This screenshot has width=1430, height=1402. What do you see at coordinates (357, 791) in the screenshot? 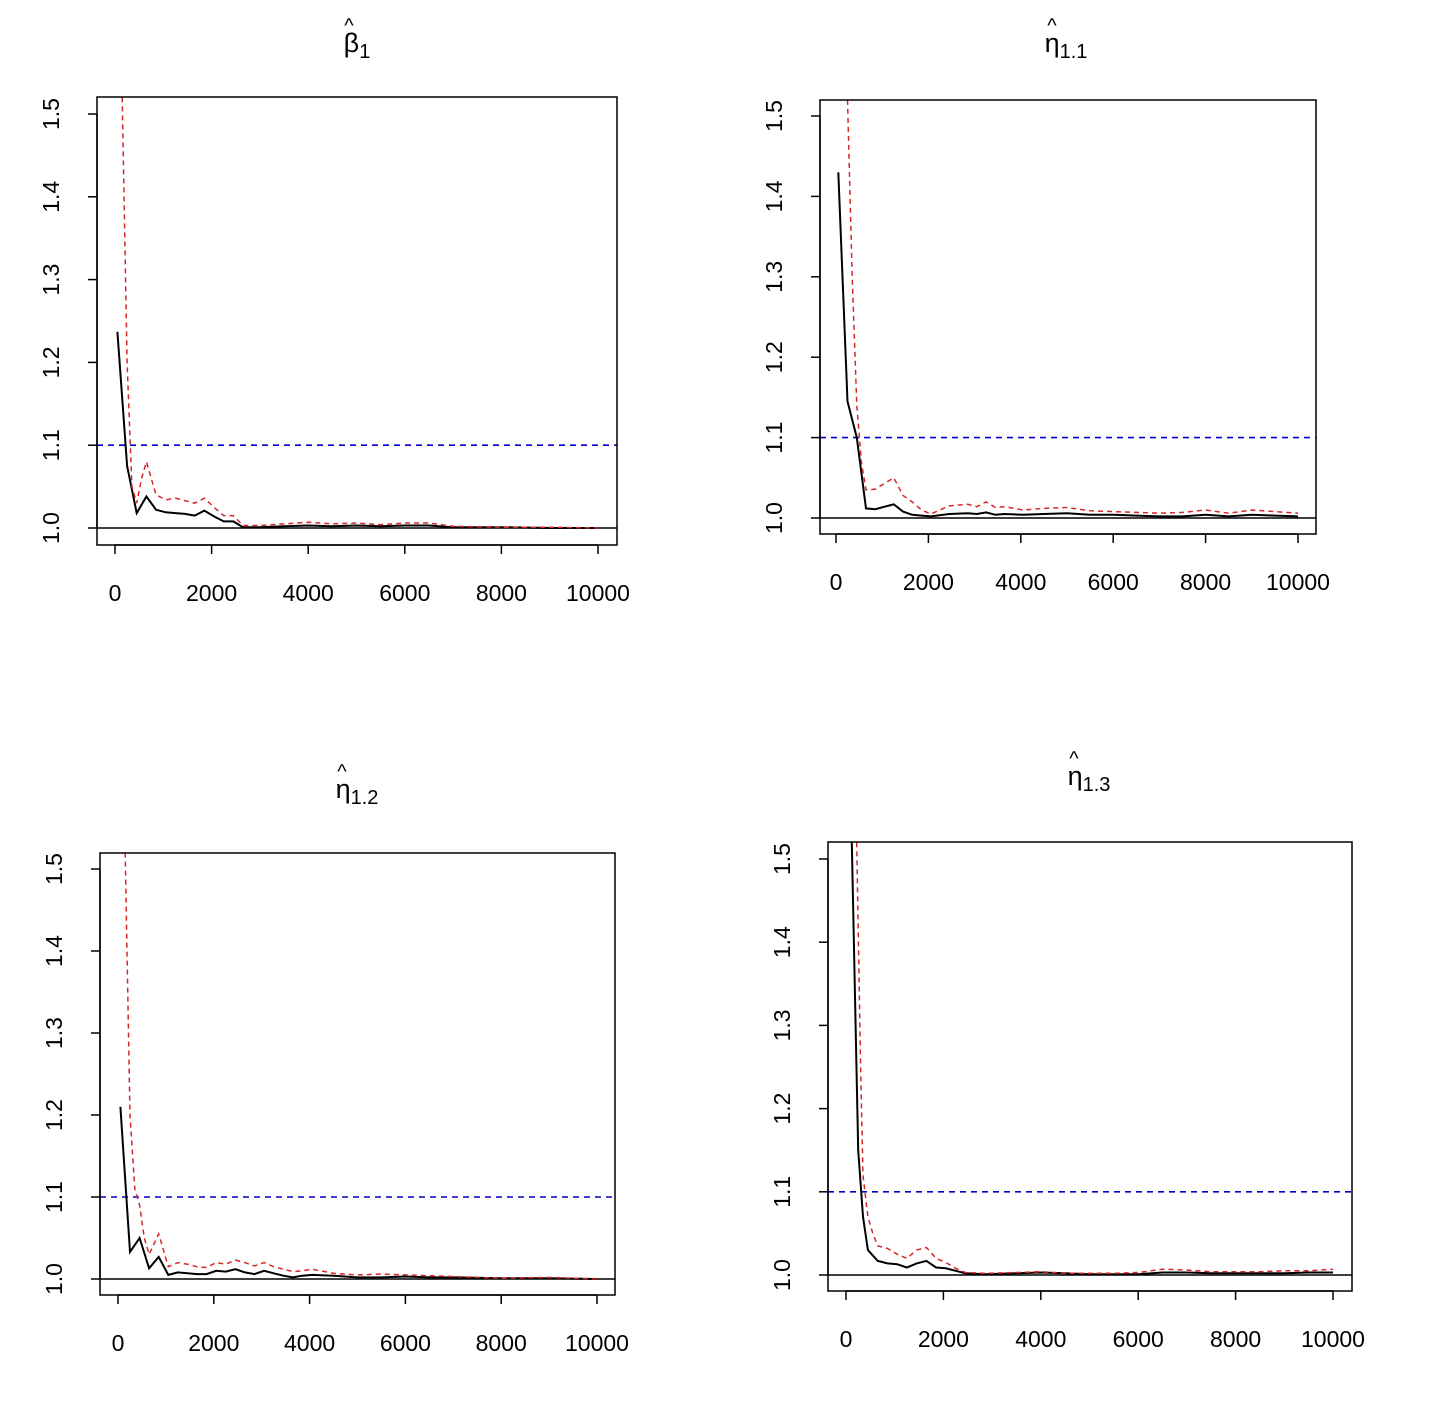
I see `panel-title: η1.2` at bounding box center [357, 791].